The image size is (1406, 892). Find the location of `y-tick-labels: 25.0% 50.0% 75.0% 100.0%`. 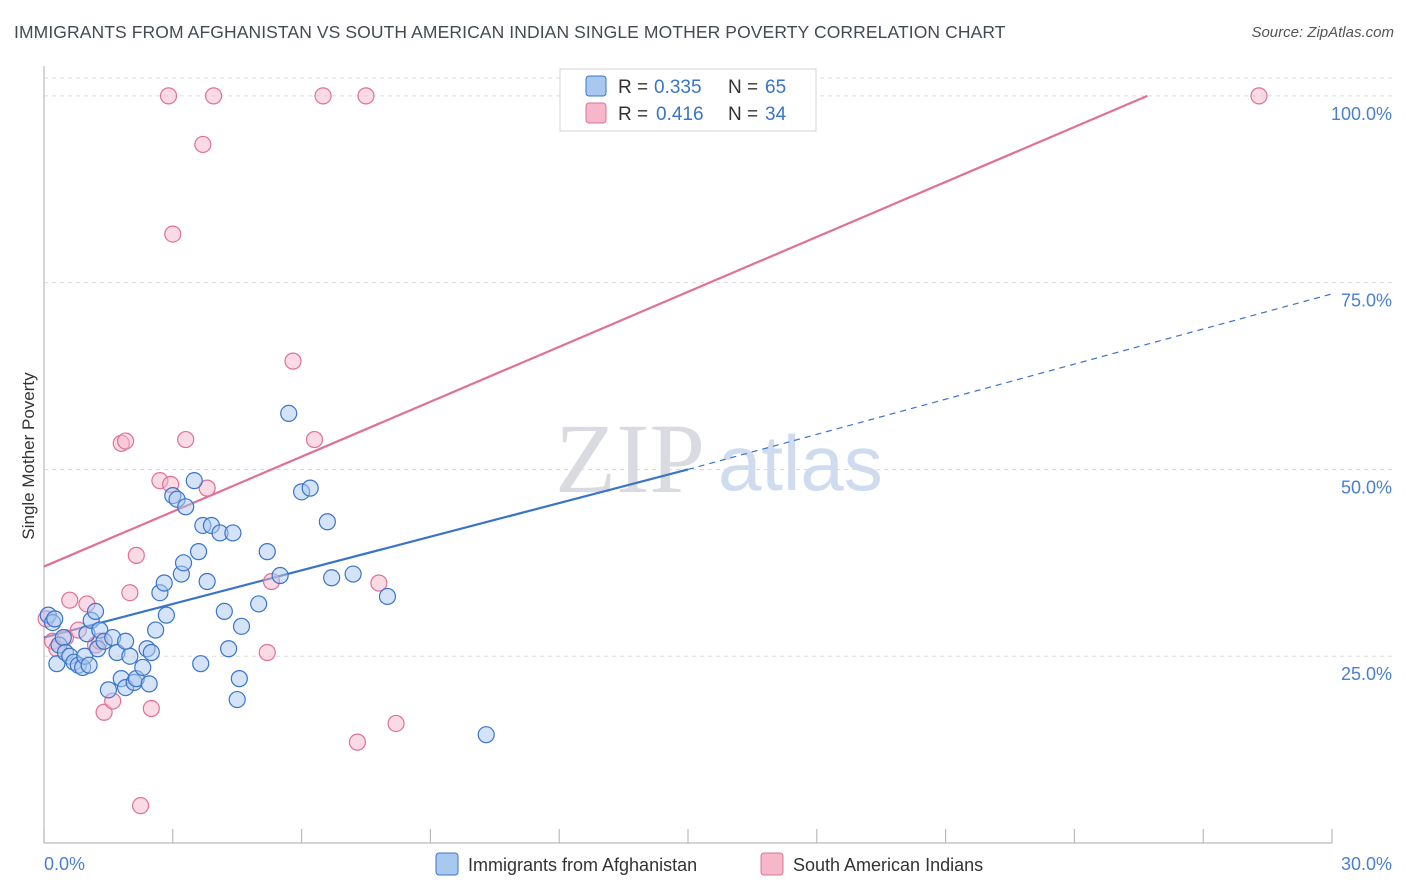

y-tick-labels: 25.0% 50.0% 75.0% 100.0% is located at coordinates (1361, 394).